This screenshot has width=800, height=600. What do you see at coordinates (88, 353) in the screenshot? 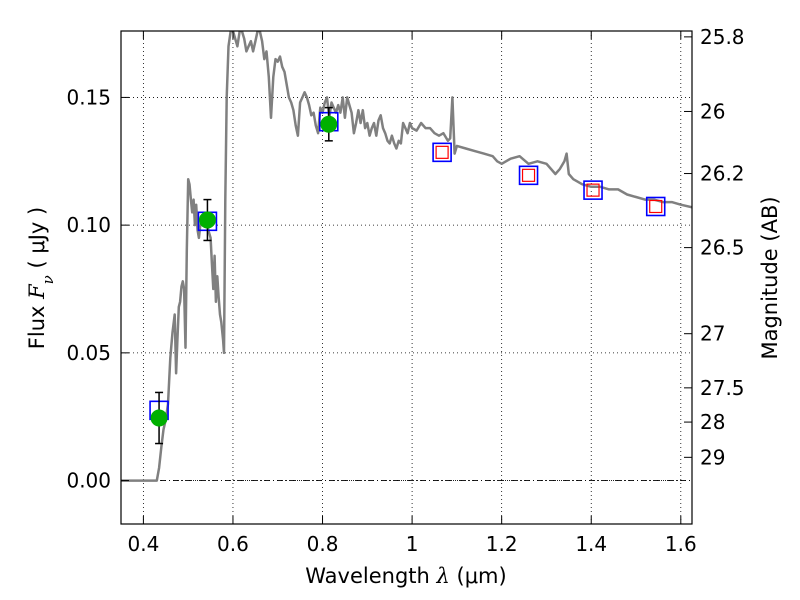
I see `y-tick-label: 0.05` at bounding box center [88, 353].